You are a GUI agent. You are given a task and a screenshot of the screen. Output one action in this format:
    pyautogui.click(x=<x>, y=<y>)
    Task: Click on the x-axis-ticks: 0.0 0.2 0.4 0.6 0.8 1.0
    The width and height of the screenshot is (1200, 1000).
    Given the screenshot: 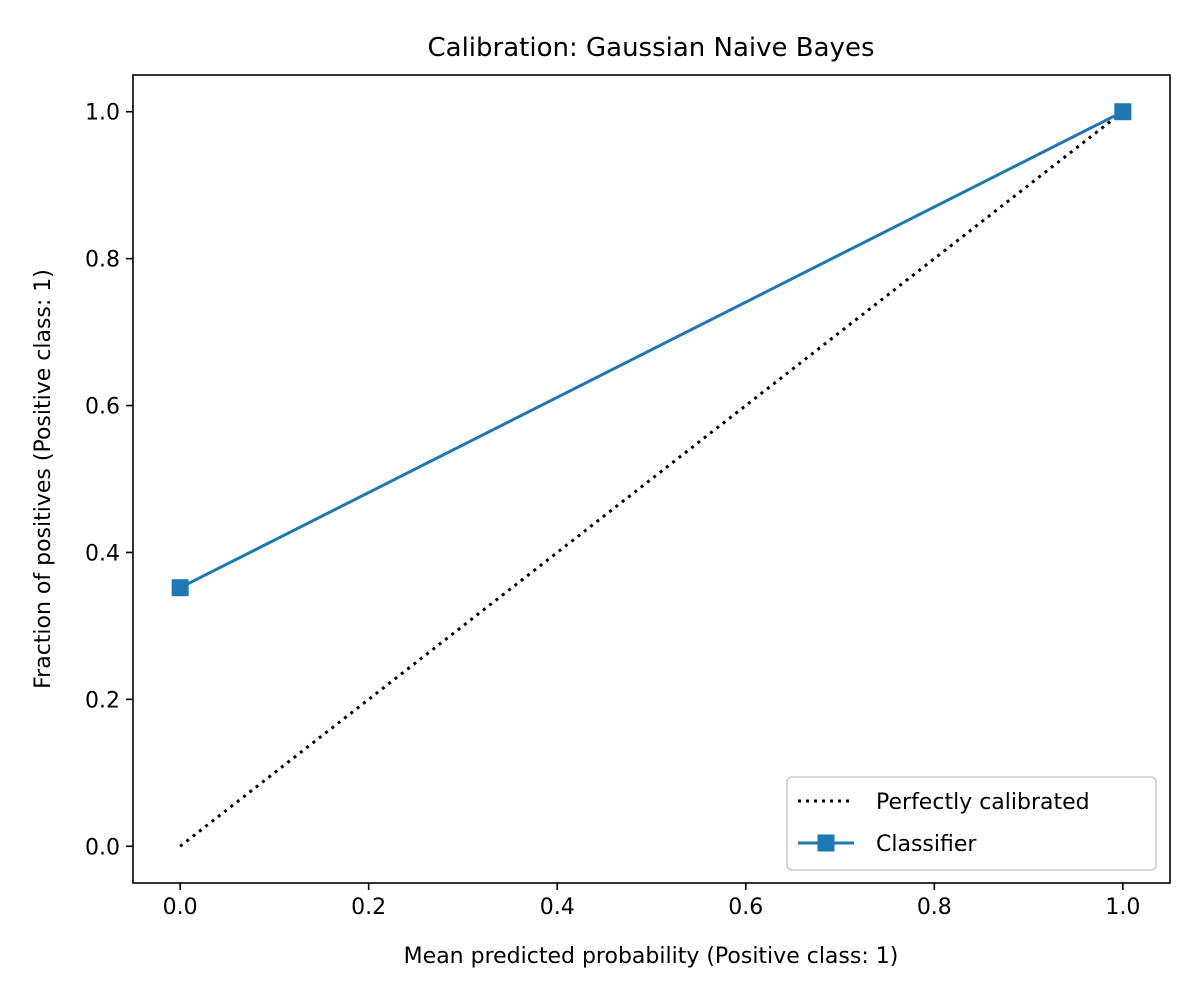 What is the action you would take?
    pyautogui.click(x=651, y=901)
    